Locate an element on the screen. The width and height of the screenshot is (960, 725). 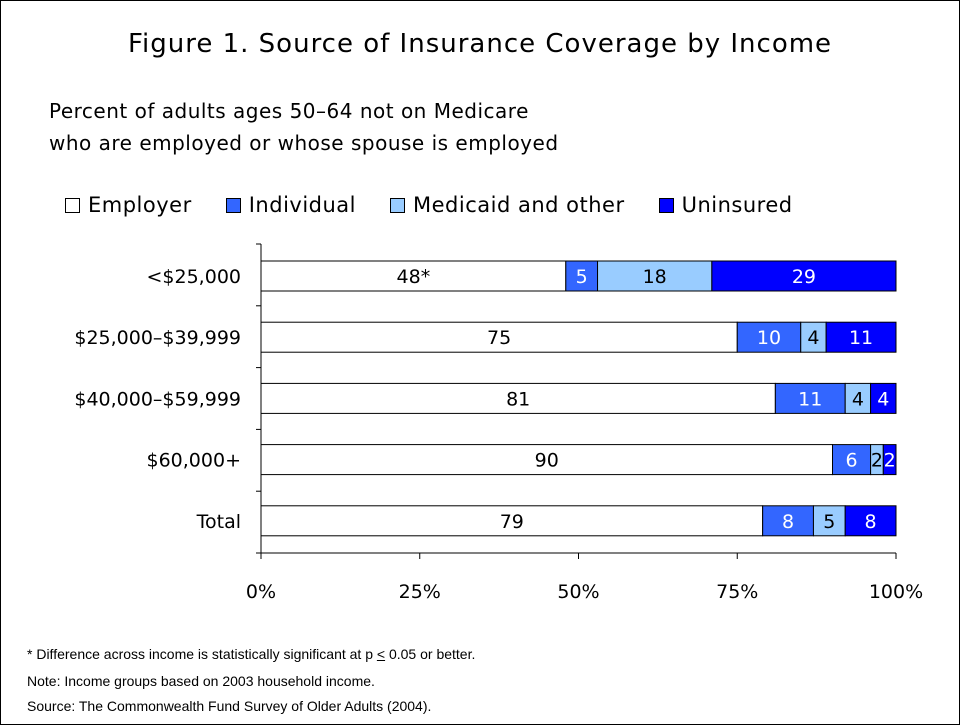
data-label-individual: 11 is located at coordinates (810, 399).